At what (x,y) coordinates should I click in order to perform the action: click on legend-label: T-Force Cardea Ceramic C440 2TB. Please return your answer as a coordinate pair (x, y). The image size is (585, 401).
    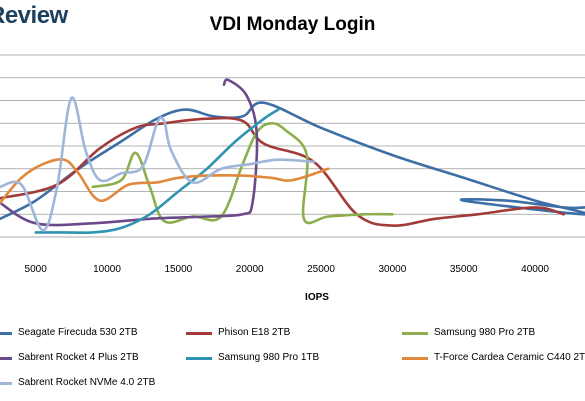
    Looking at the image, I should click on (509, 357).